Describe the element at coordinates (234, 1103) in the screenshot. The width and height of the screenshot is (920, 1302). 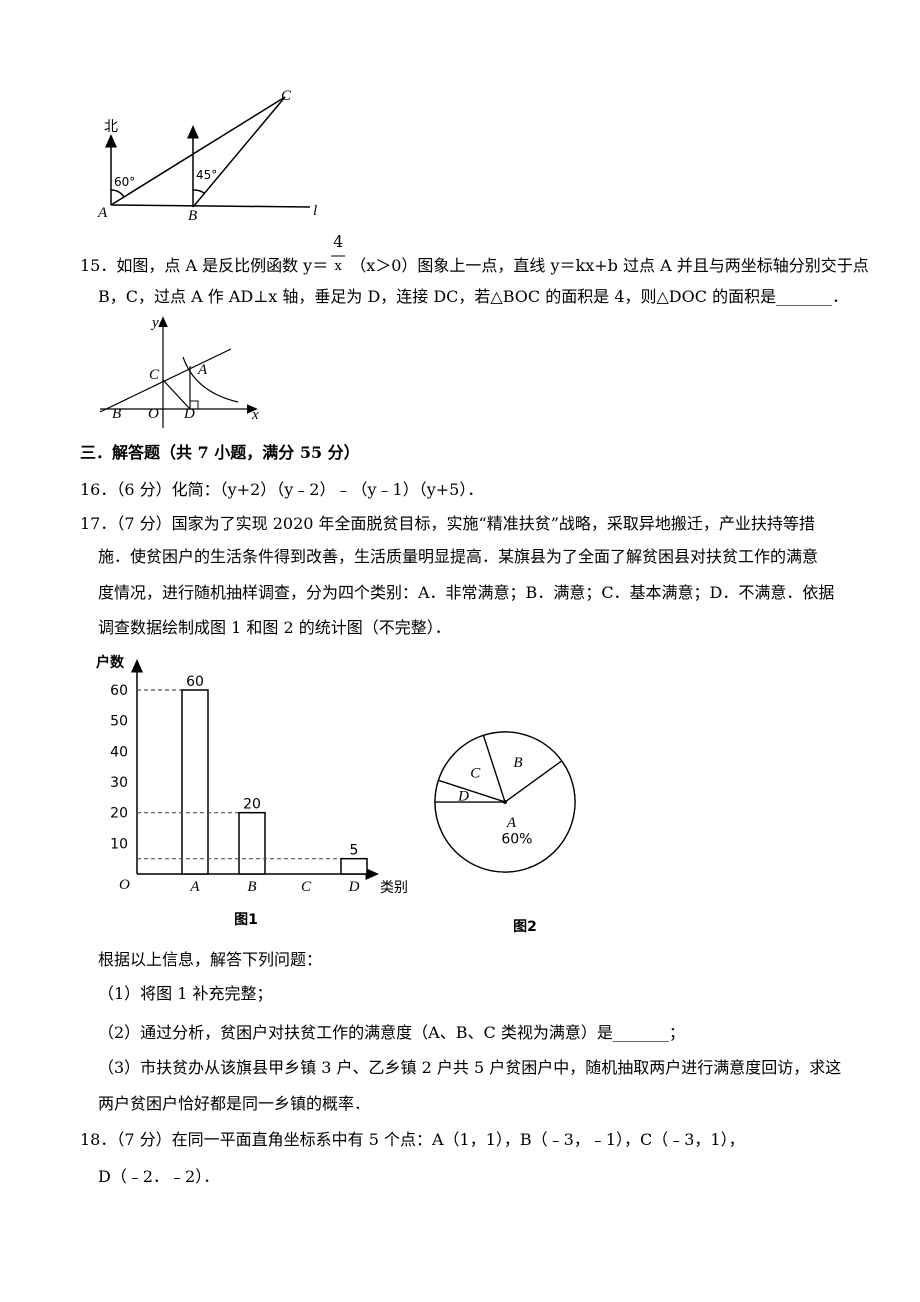
I see `question-text: 两户贫困户恰好都是同一乡镇的概率．` at that location.